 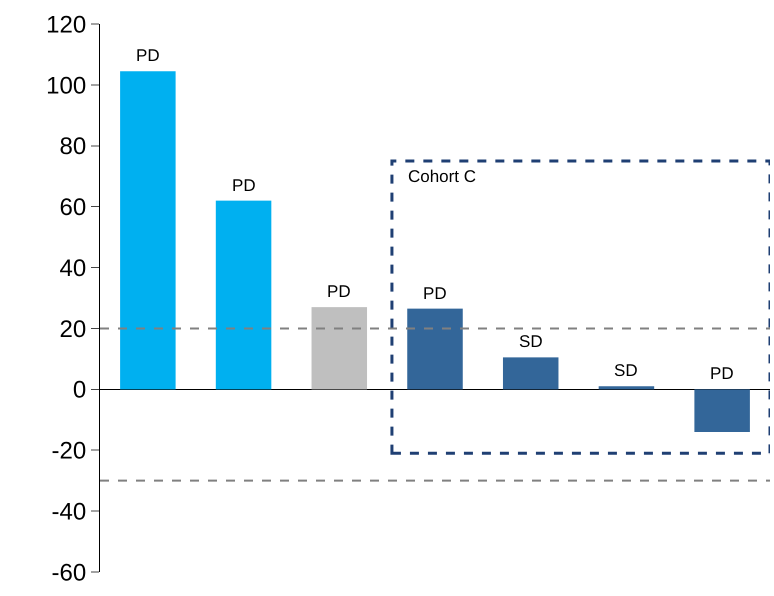 I want to click on annotation: Cohort C, so click(x=442, y=176).